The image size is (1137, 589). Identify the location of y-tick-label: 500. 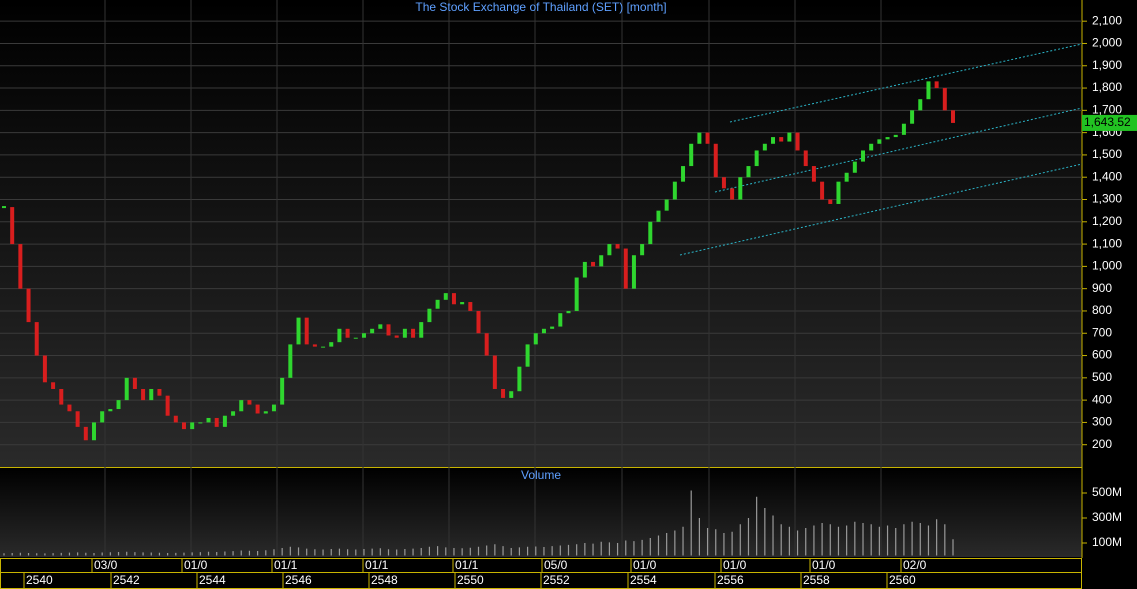
(1102, 377).